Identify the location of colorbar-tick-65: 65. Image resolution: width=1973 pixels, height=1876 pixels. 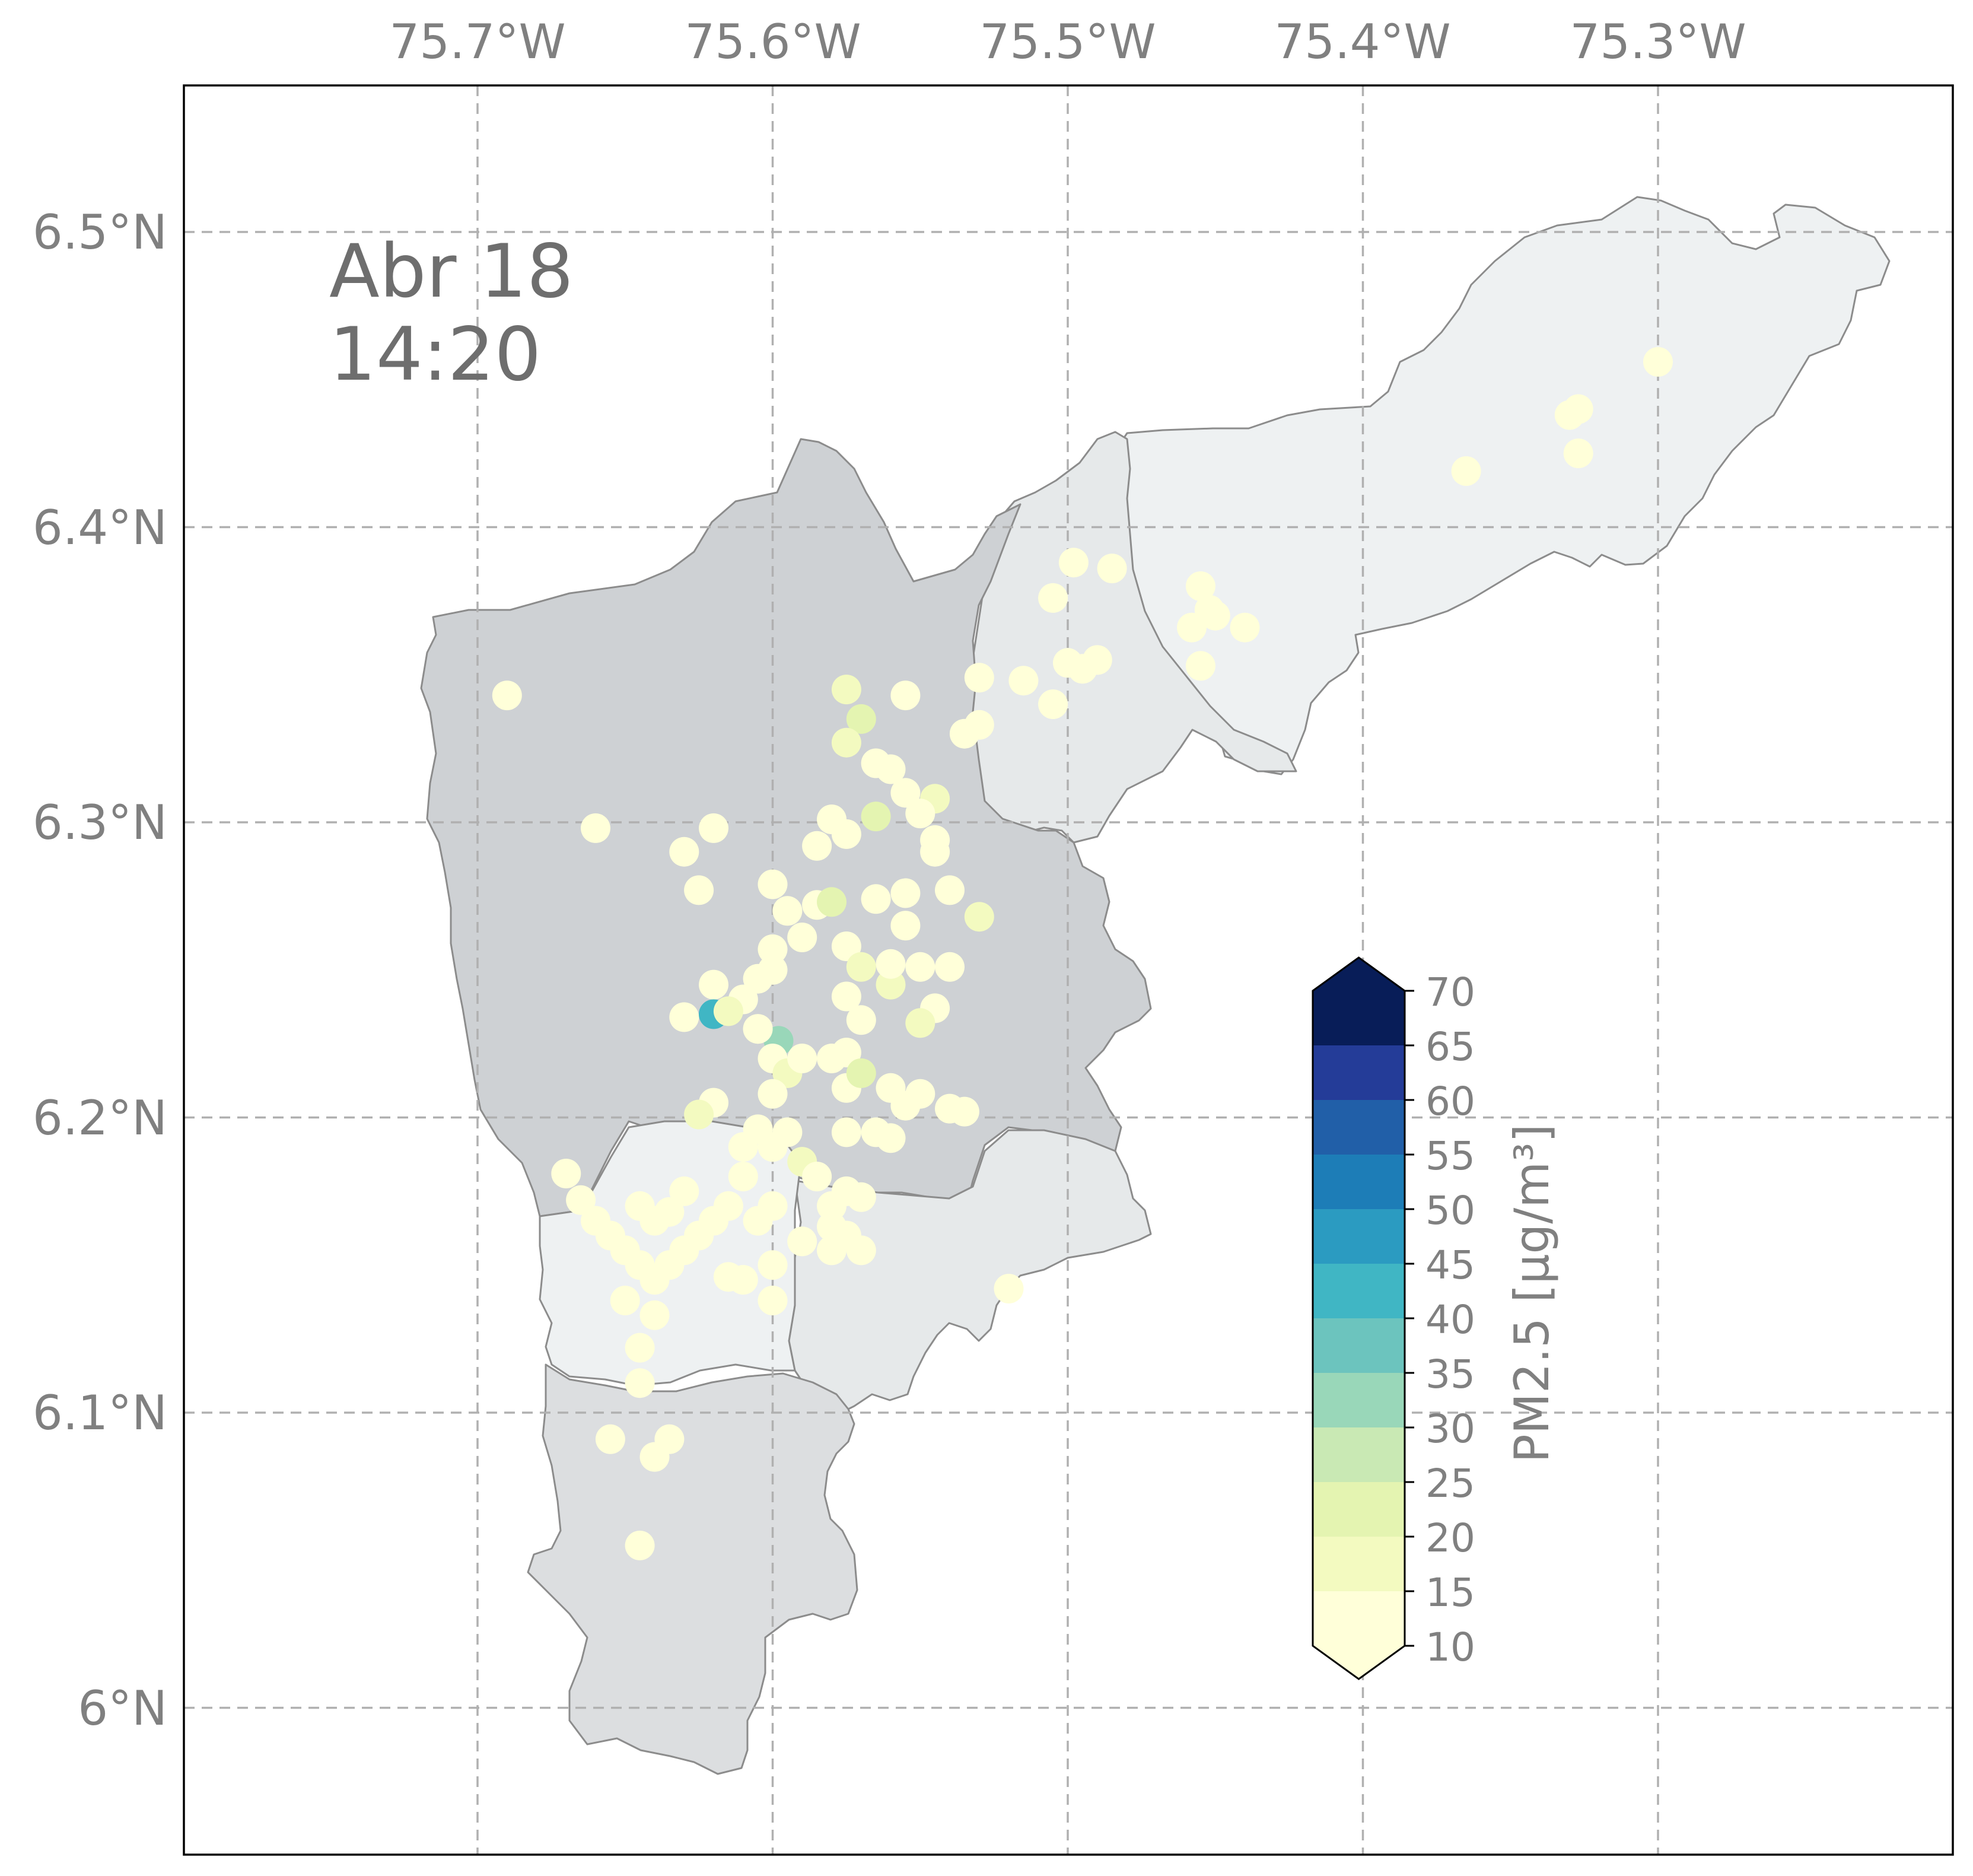
(1450, 1047).